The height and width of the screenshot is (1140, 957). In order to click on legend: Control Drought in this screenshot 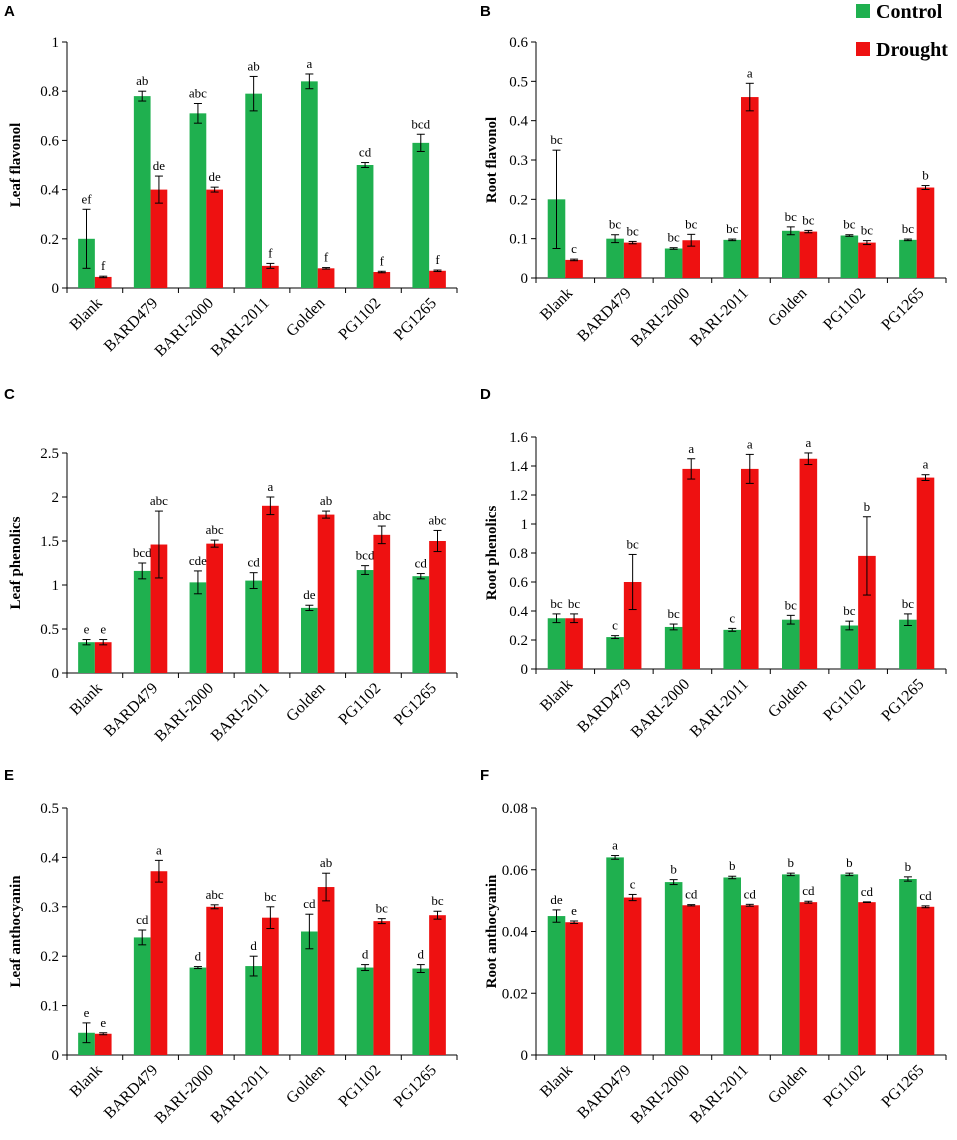, I will do `click(902, 31)`.